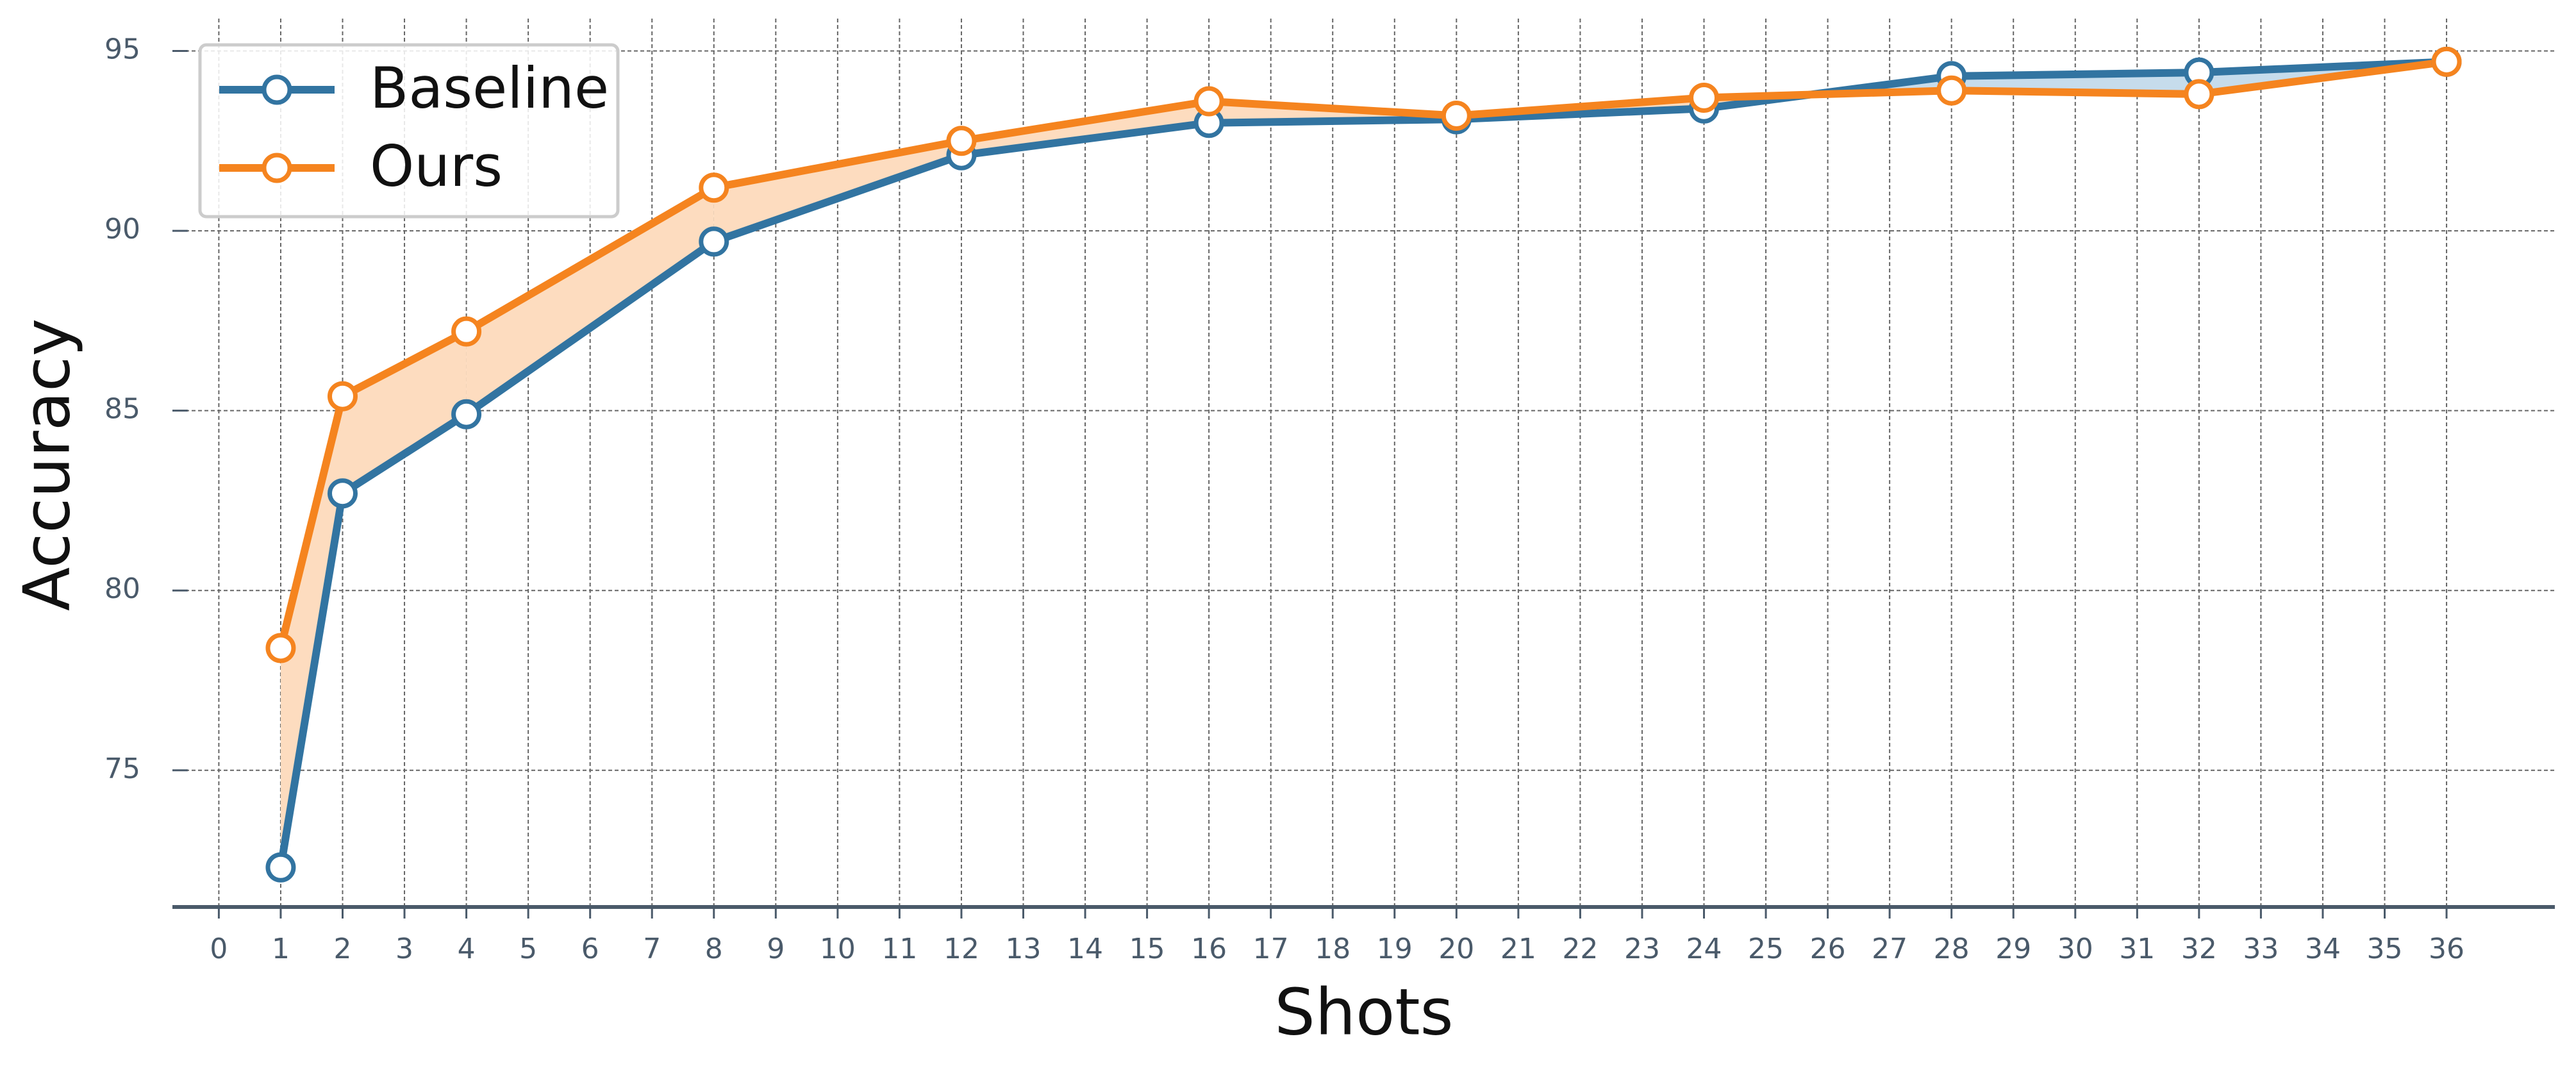  I want to click on x-tick-label: 24, so click(1704, 949).